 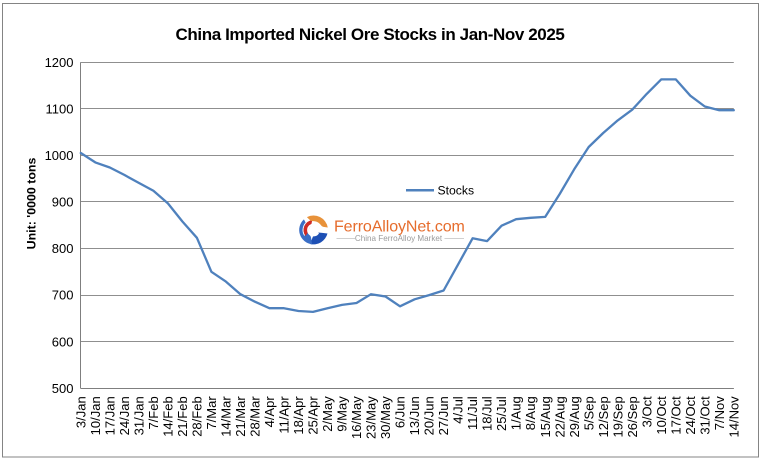 I want to click on svg-text: 1/Aug, so click(x=516, y=413).